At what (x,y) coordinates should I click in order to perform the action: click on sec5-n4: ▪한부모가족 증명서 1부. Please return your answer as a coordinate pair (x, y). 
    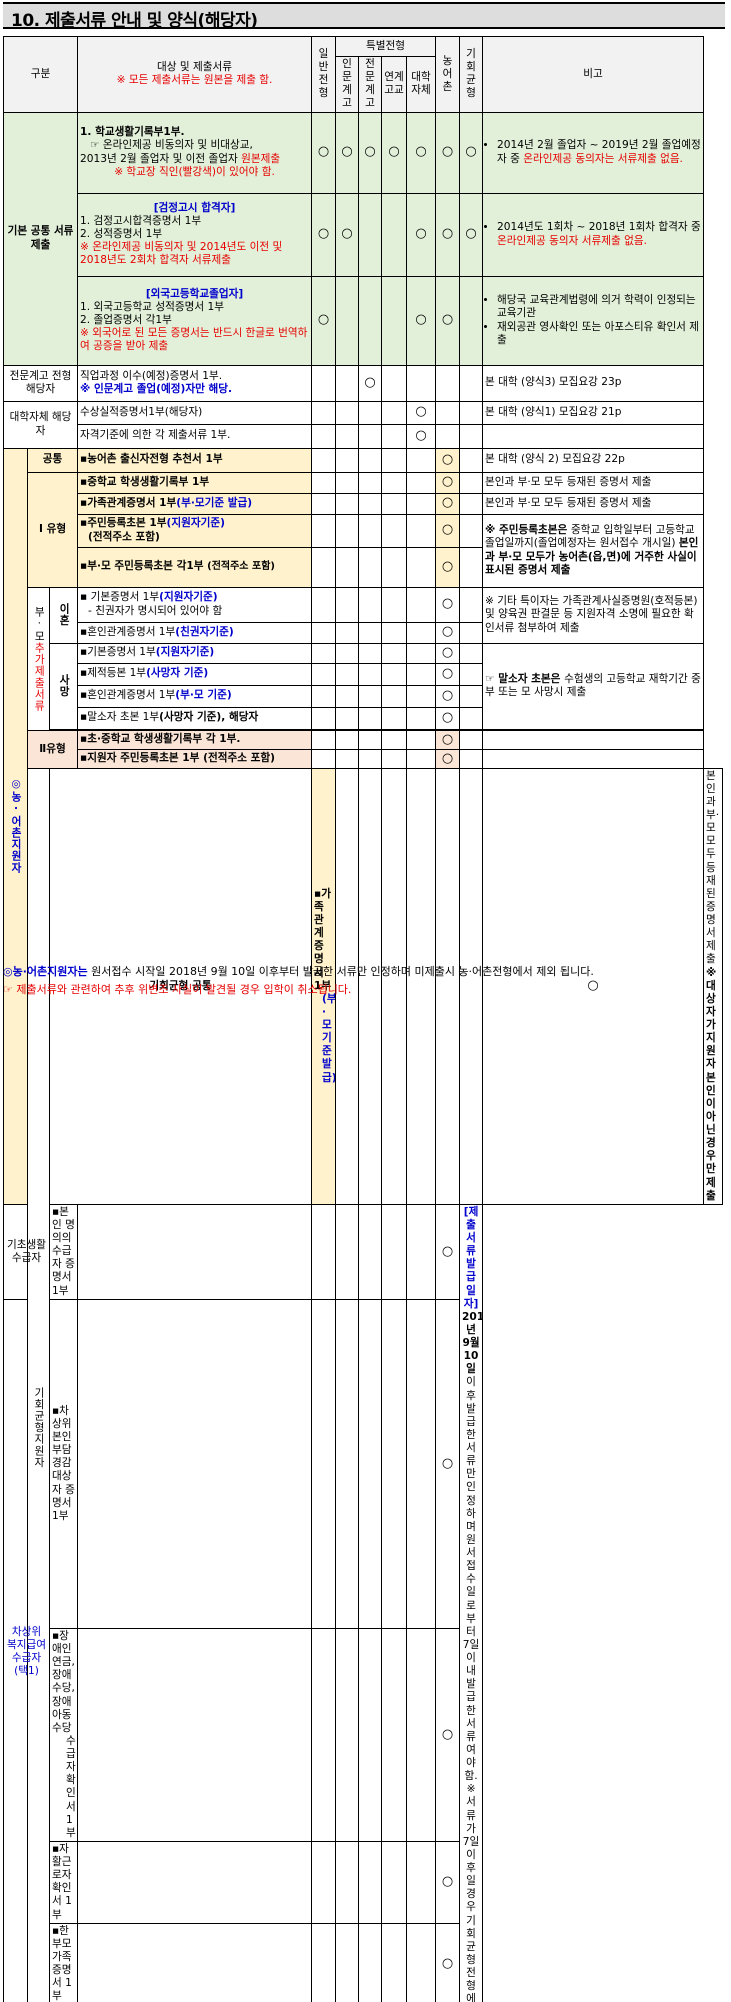
    Looking at the image, I should click on (63, 1962).